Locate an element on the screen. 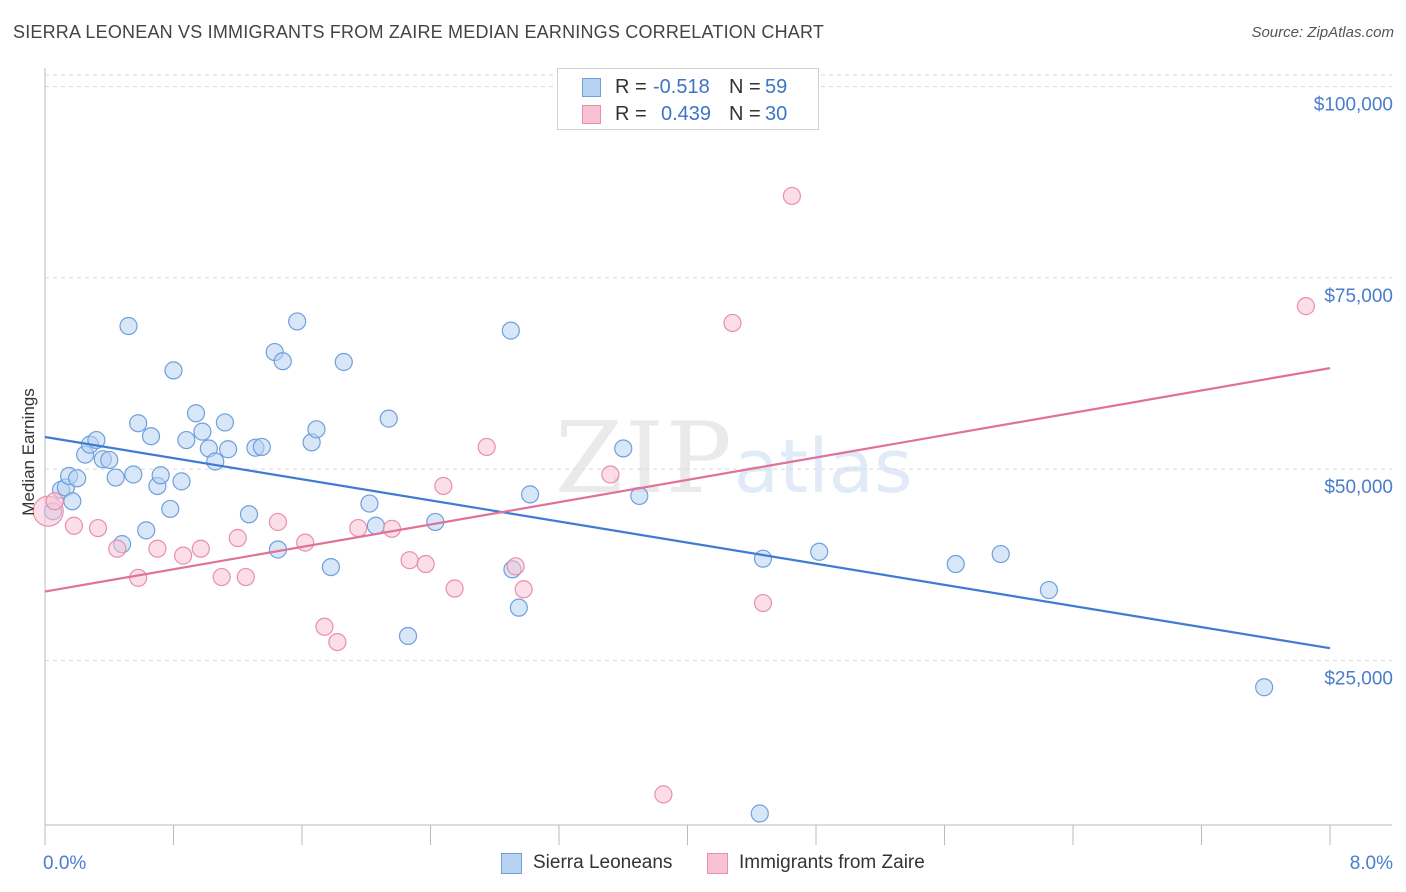 The height and width of the screenshot is (892, 1406). y-tick-label: $75,000 is located at coordinates (1358, 296).